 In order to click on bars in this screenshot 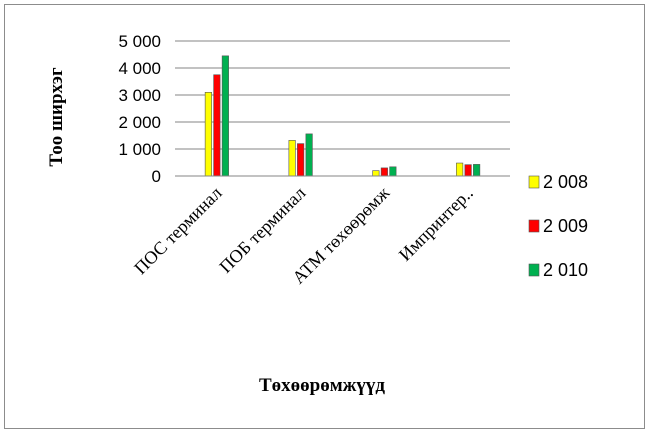, I will do `click(342, 116)`.